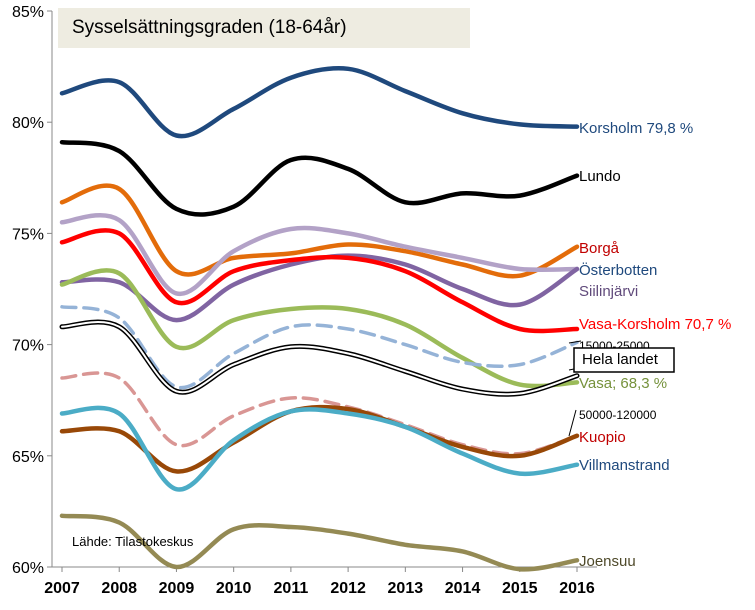  What do you see at coordinates (607, 561) in the screenshot?
I see `series-label-joensuu: Joensuu` at bounding box center [607, 561].